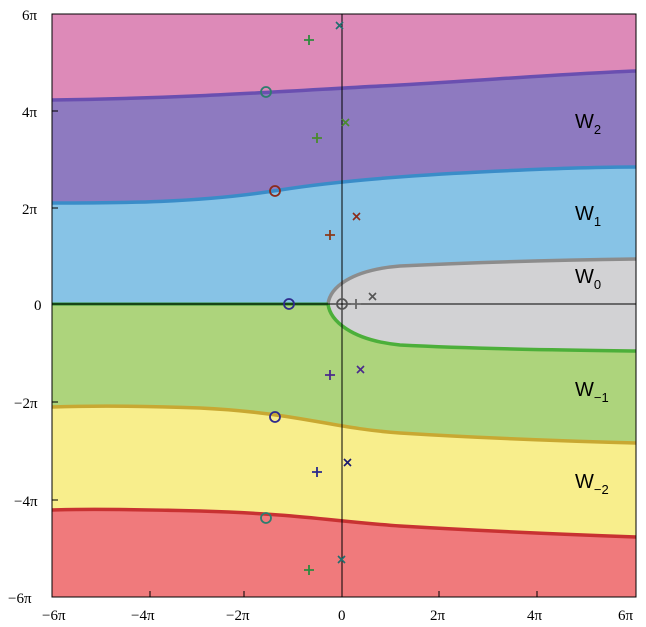  Describe the element at coordinates (535, 616) in the screenshot. I see `x-tick-label: 4π` at that location.